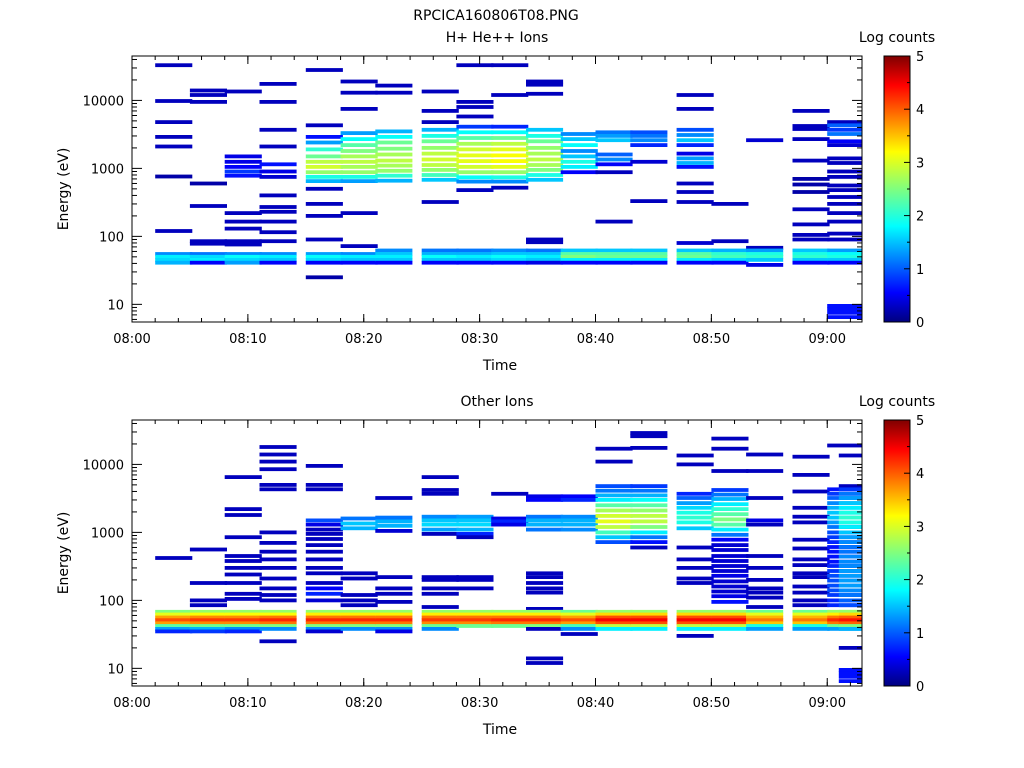 The height and width of the screenshot is (768, 1024). Describe the element at coordinates (920, 474) in the screenshot. I see `colorbar-tick-label: 4` at that location.